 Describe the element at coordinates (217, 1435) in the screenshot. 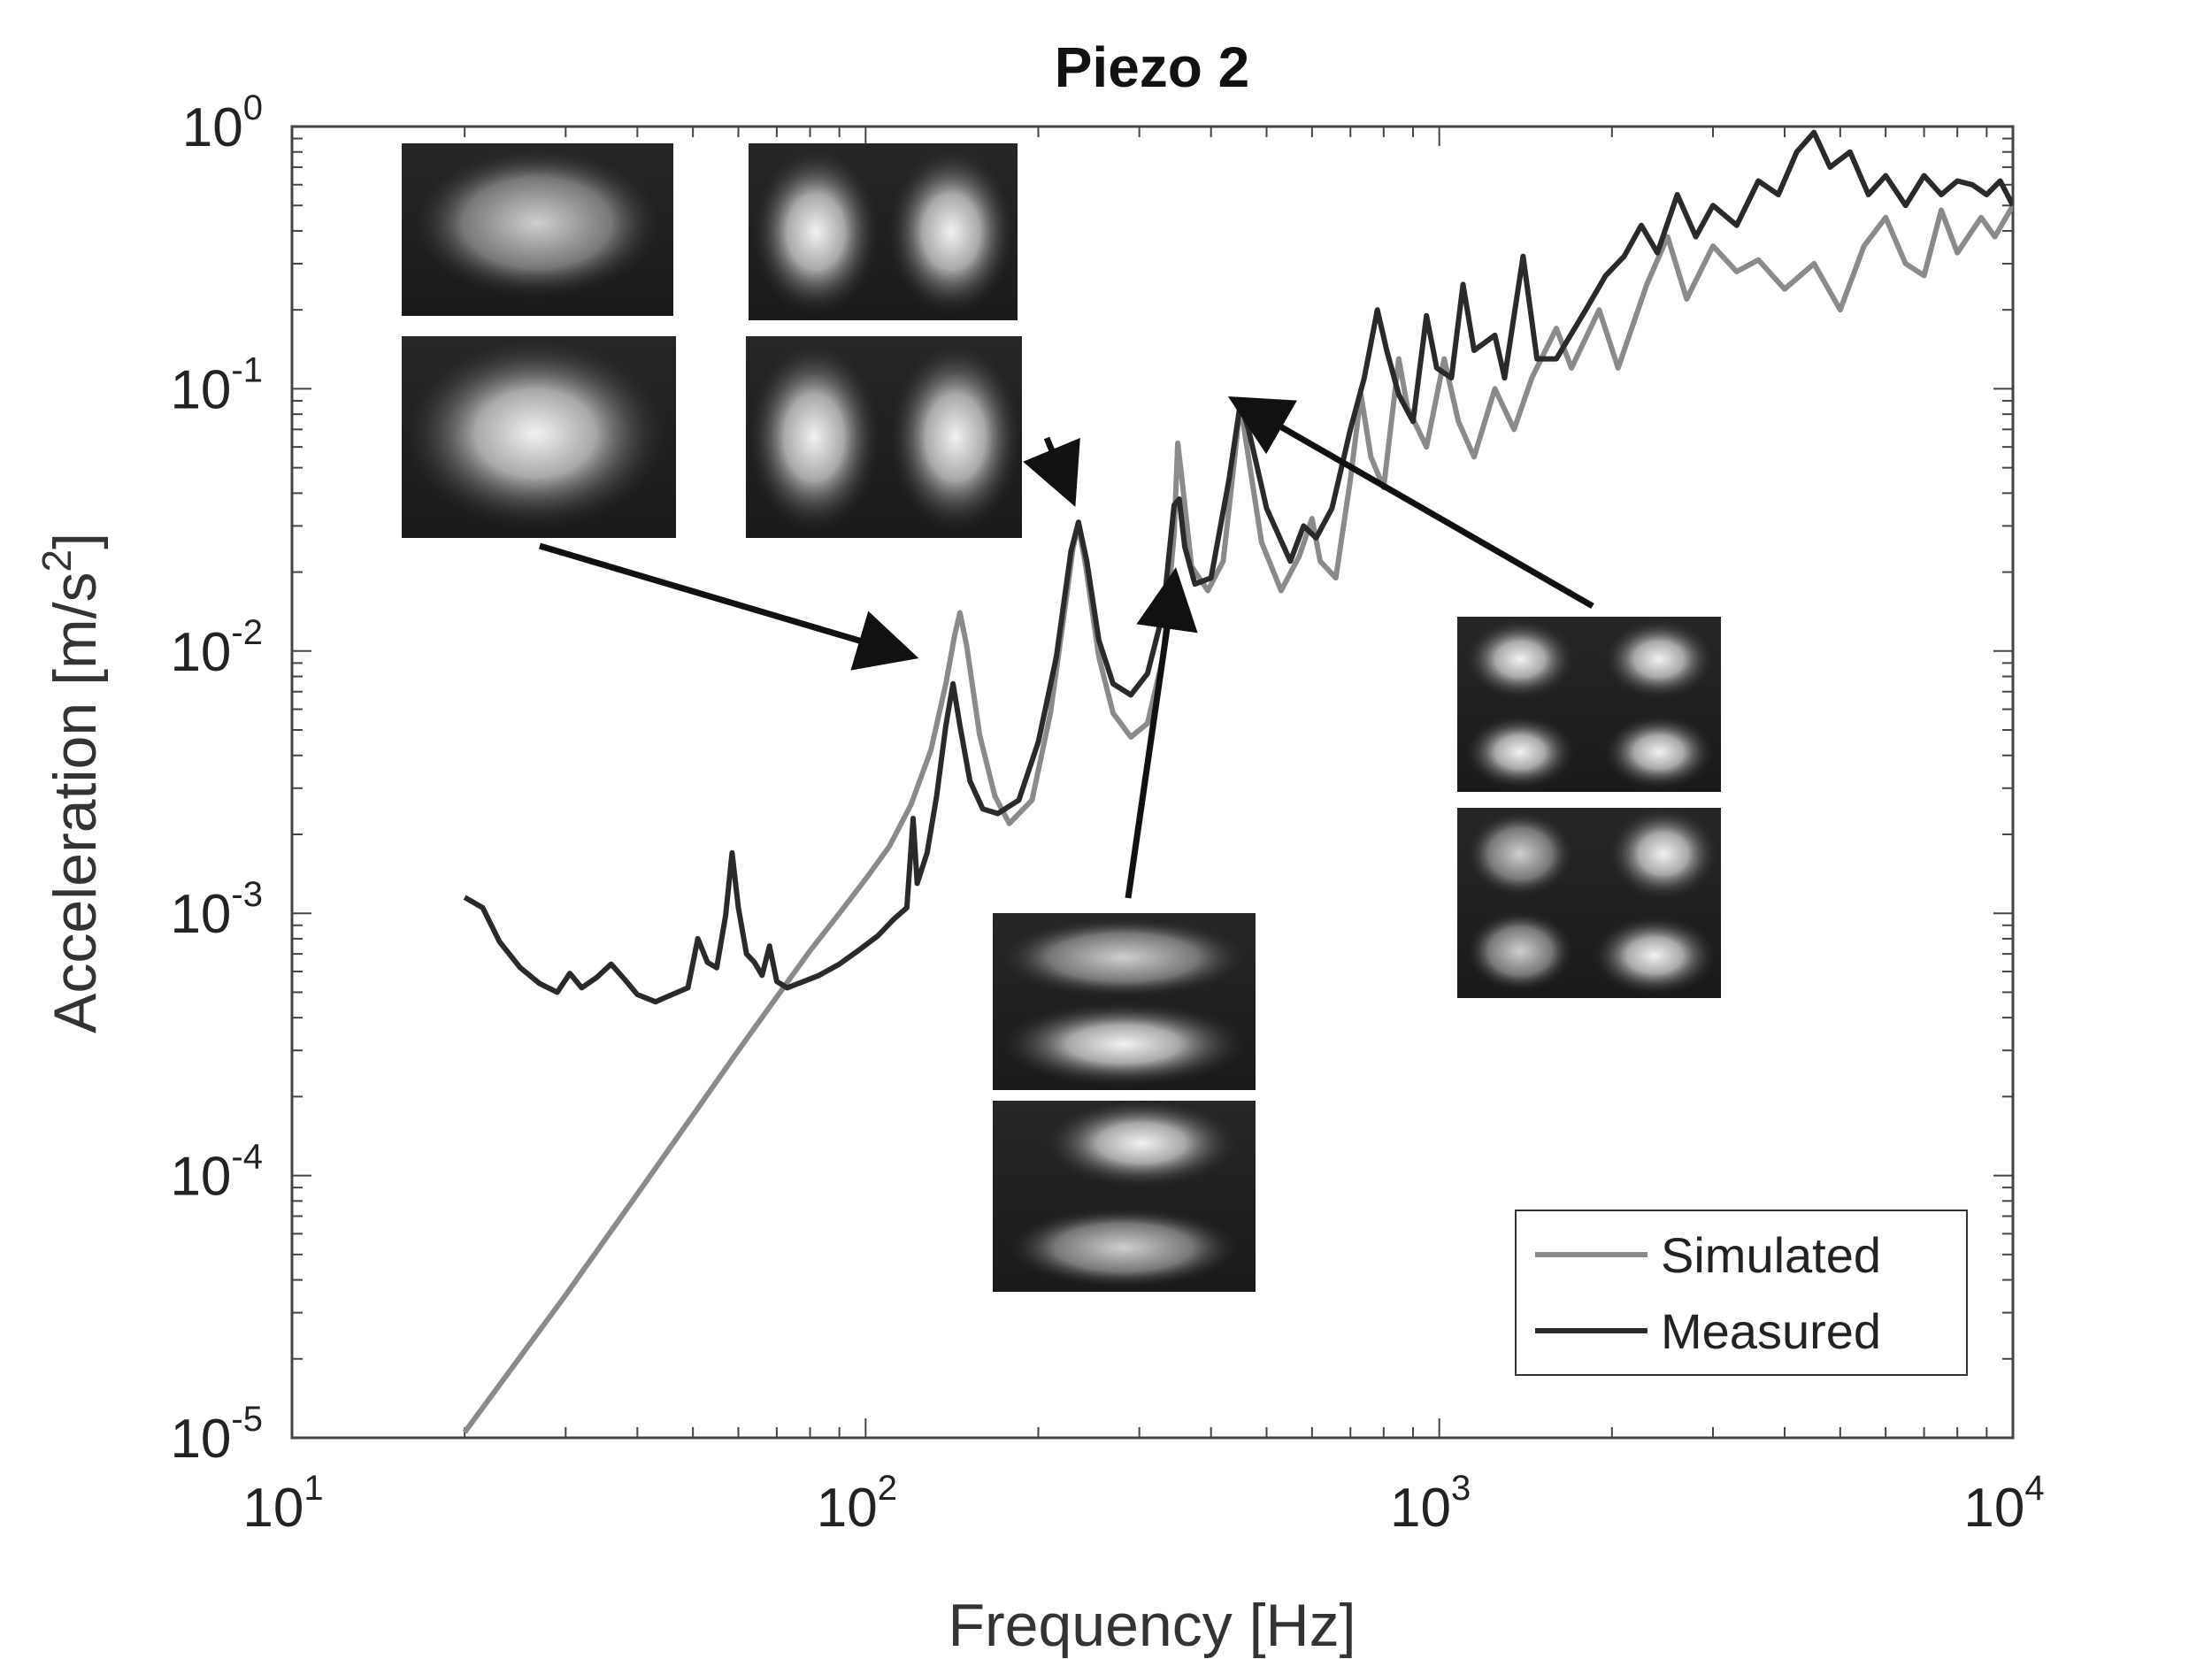

I see `y-tick-label: 10⁻⁵` at that location.